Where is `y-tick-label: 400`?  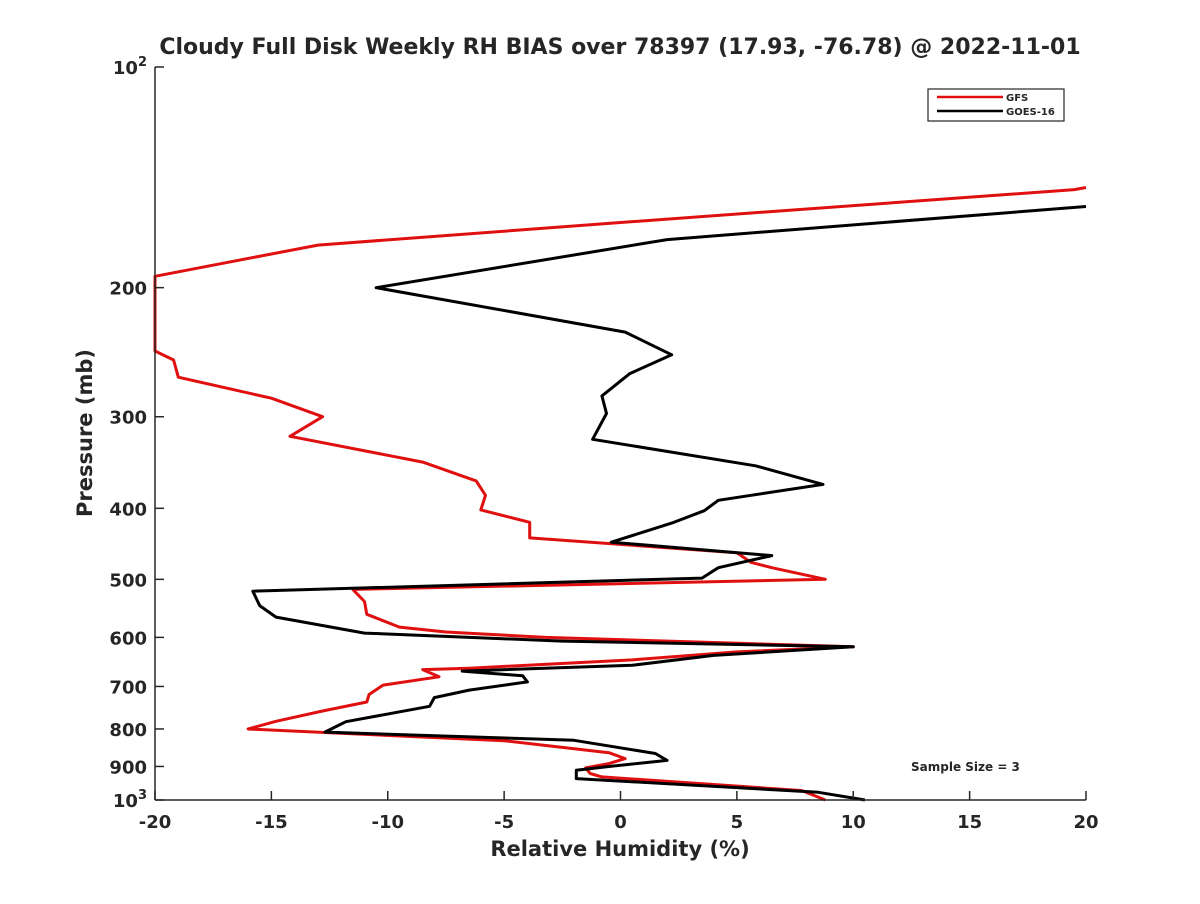 y-tick-label: 400 is located at coordinates (128, 509).